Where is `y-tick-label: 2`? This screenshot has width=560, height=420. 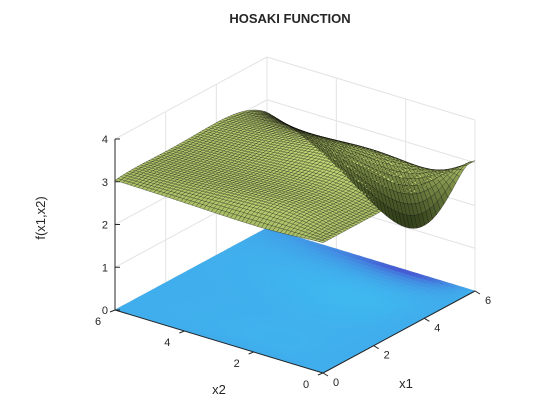 y-tick-label: 2 is located at coordinates (237, 364).